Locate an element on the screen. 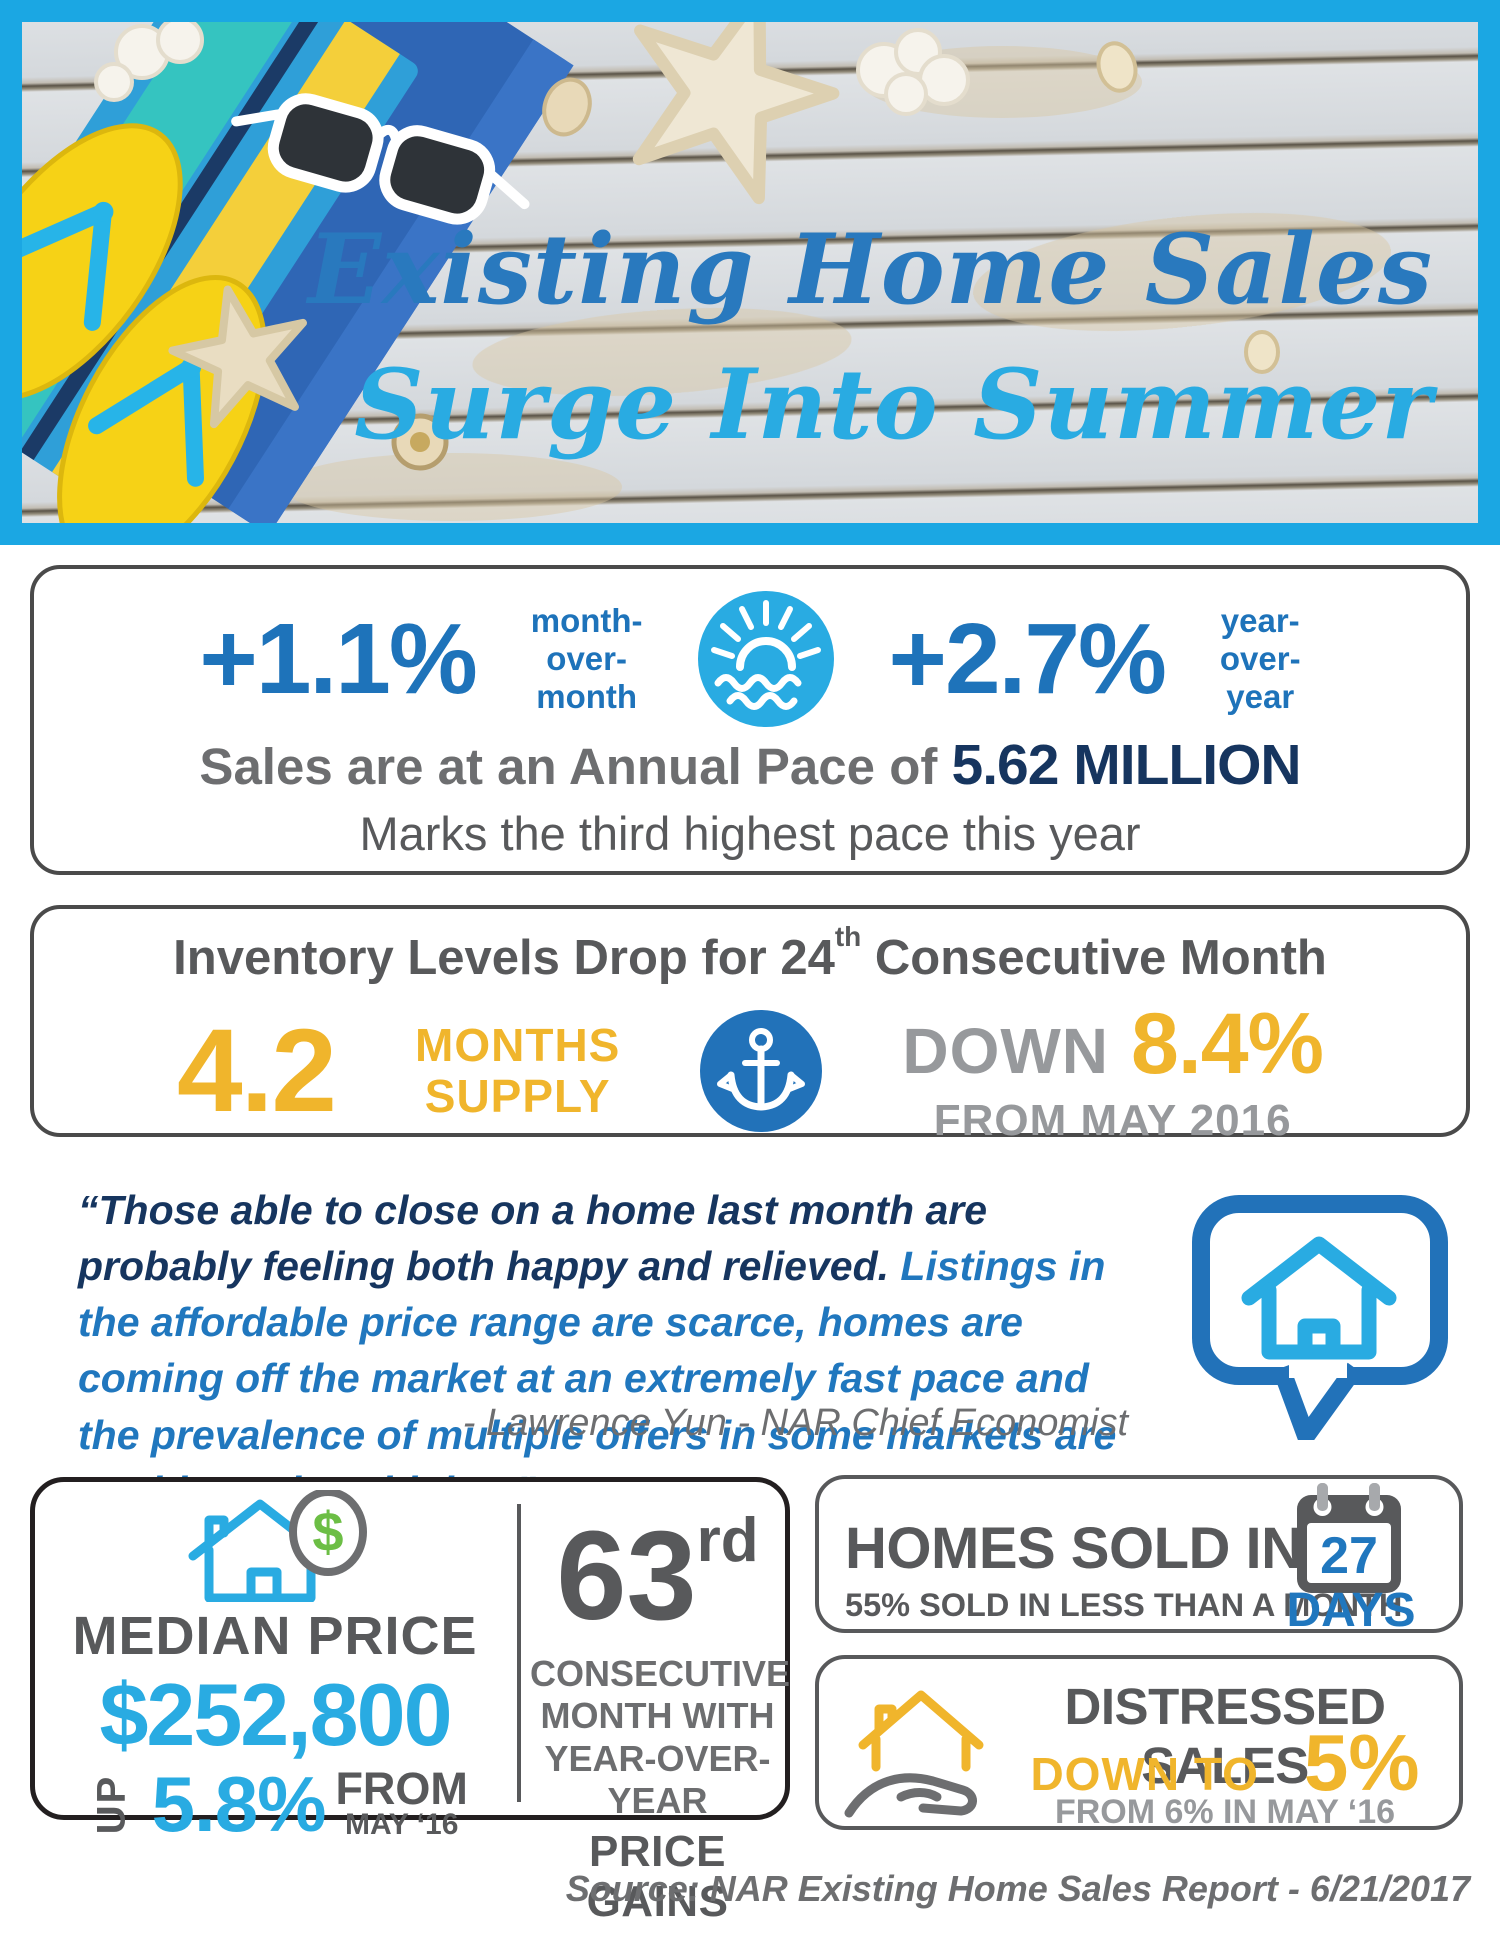 This screenshot has width=1500, height=1941. pace-stats-row: +1.1% month- over- month is located at coordinates (750, 659).